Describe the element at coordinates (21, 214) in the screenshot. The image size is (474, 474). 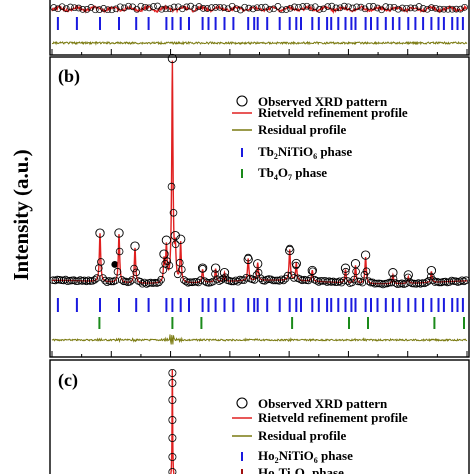
I see `y-axis-label: Intensity (a.u.)` at that location.